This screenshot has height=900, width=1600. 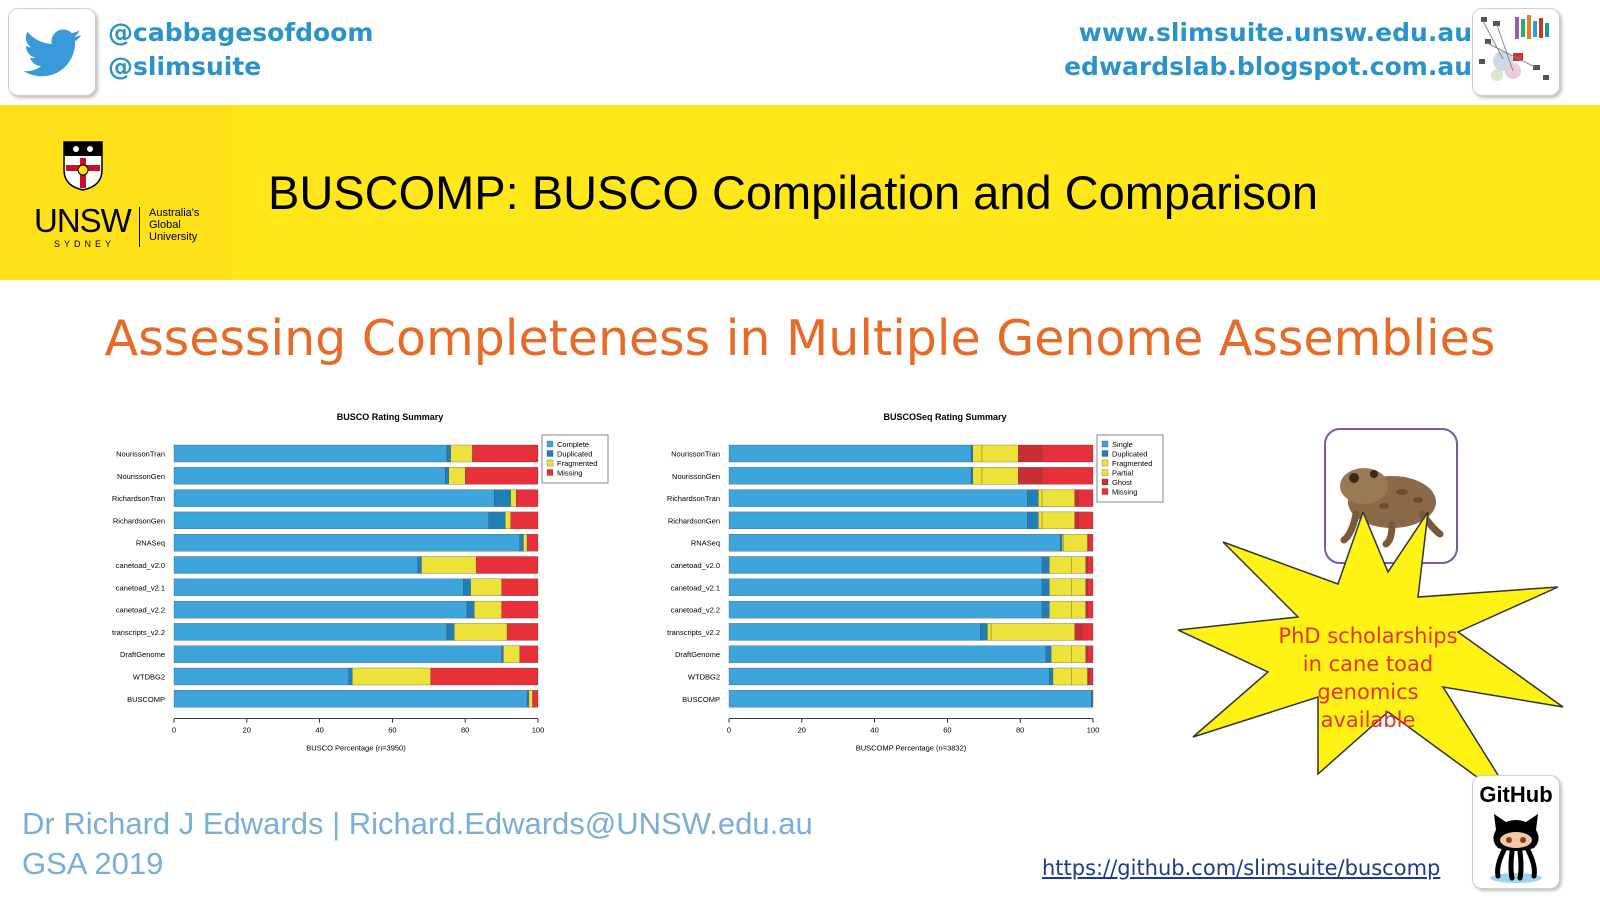 I want to click on twitter-handle-1: @cabbagesofdoom, so click(x=241, y=32).